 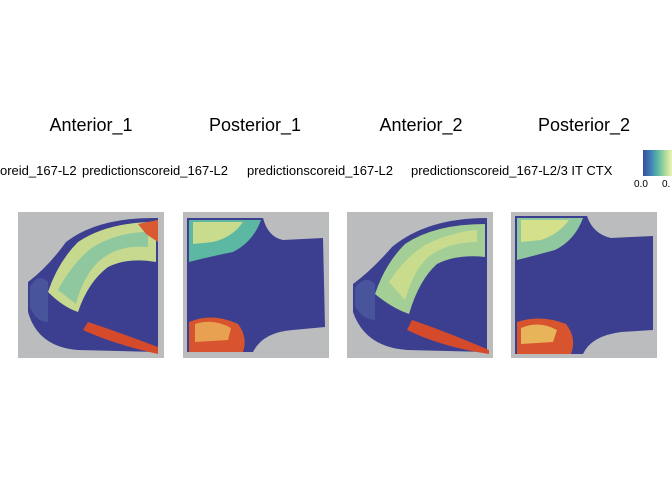 I want to click on feature-label-1: oreid_167-L2, so click(x=38, y=172).